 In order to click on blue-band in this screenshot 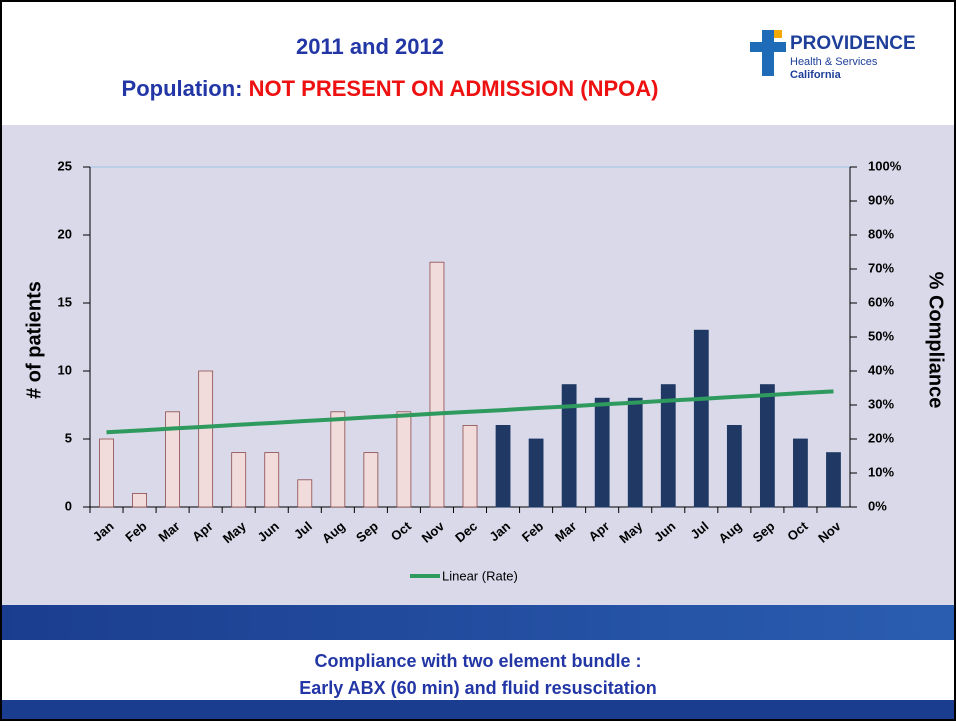, I will do `click(478, 622)`.